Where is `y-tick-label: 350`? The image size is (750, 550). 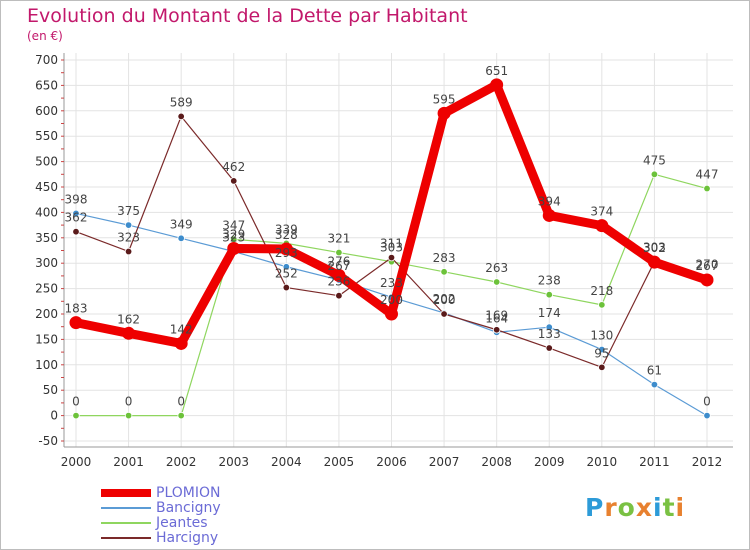 y-tick-label: 350 is located at coordinates (46, 238).